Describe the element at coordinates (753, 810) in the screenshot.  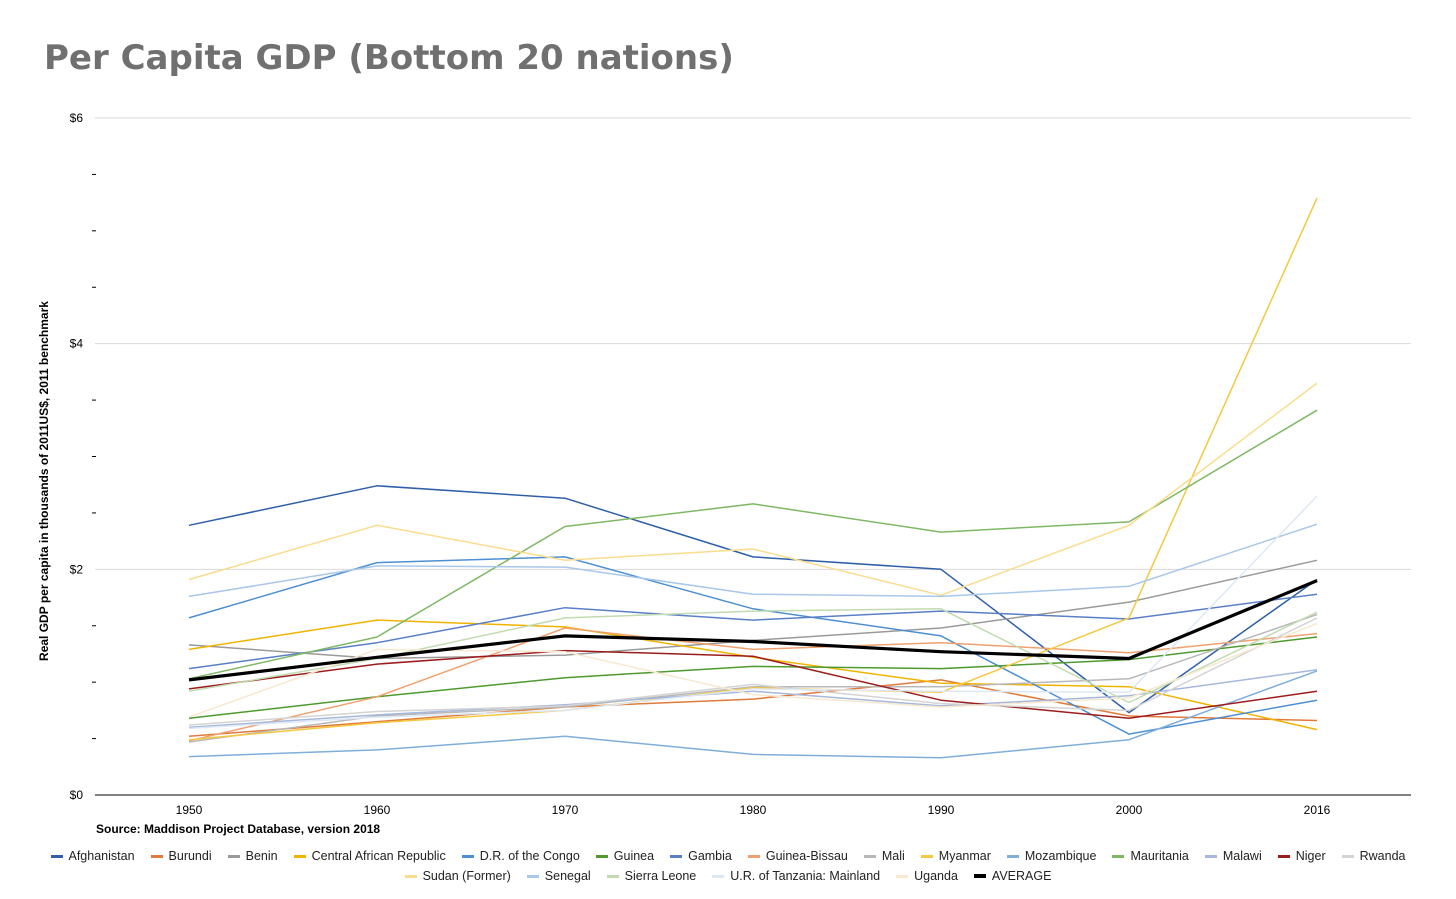
I see `x-tick-label: 1980` at that location.